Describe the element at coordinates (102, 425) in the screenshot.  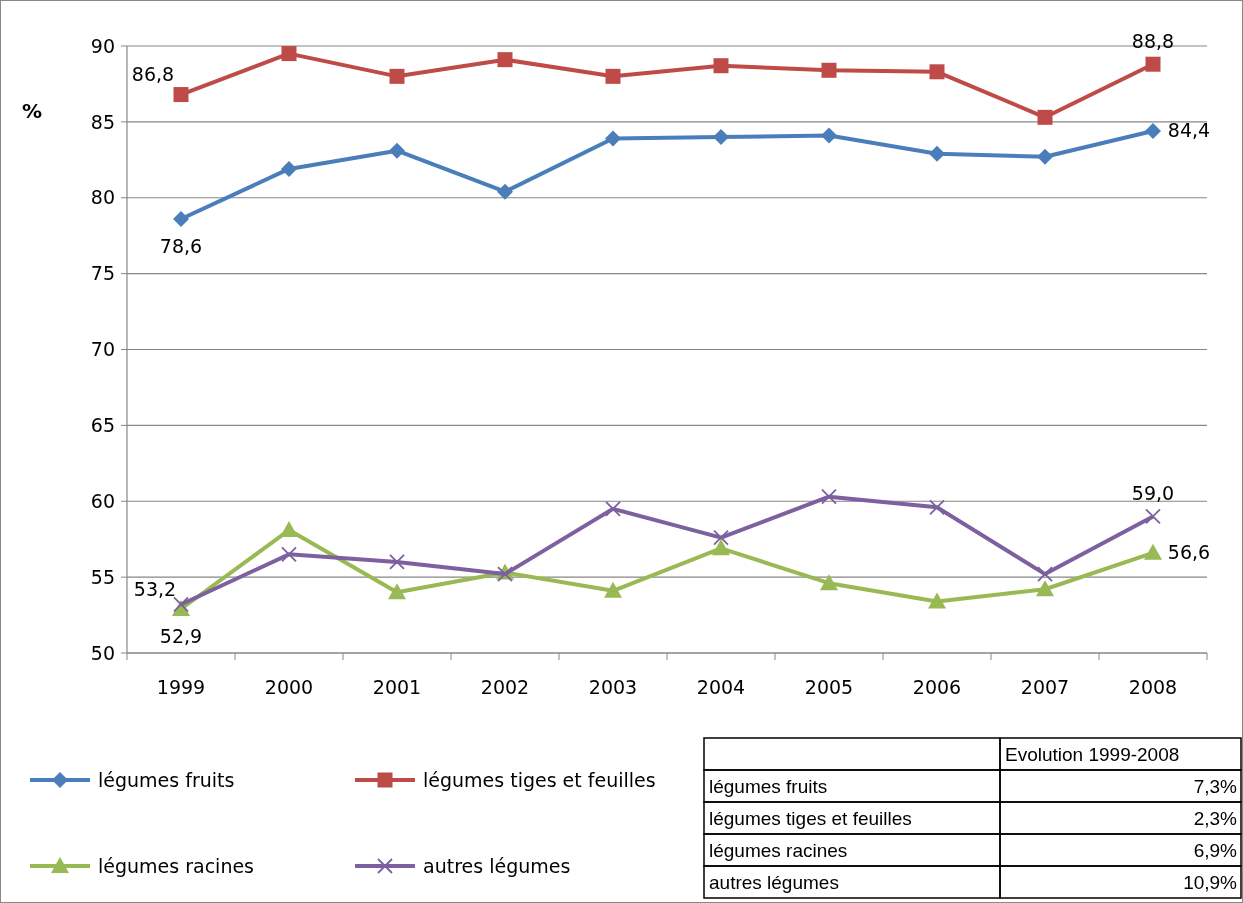
I see `y-tick-label: 65` at that location.